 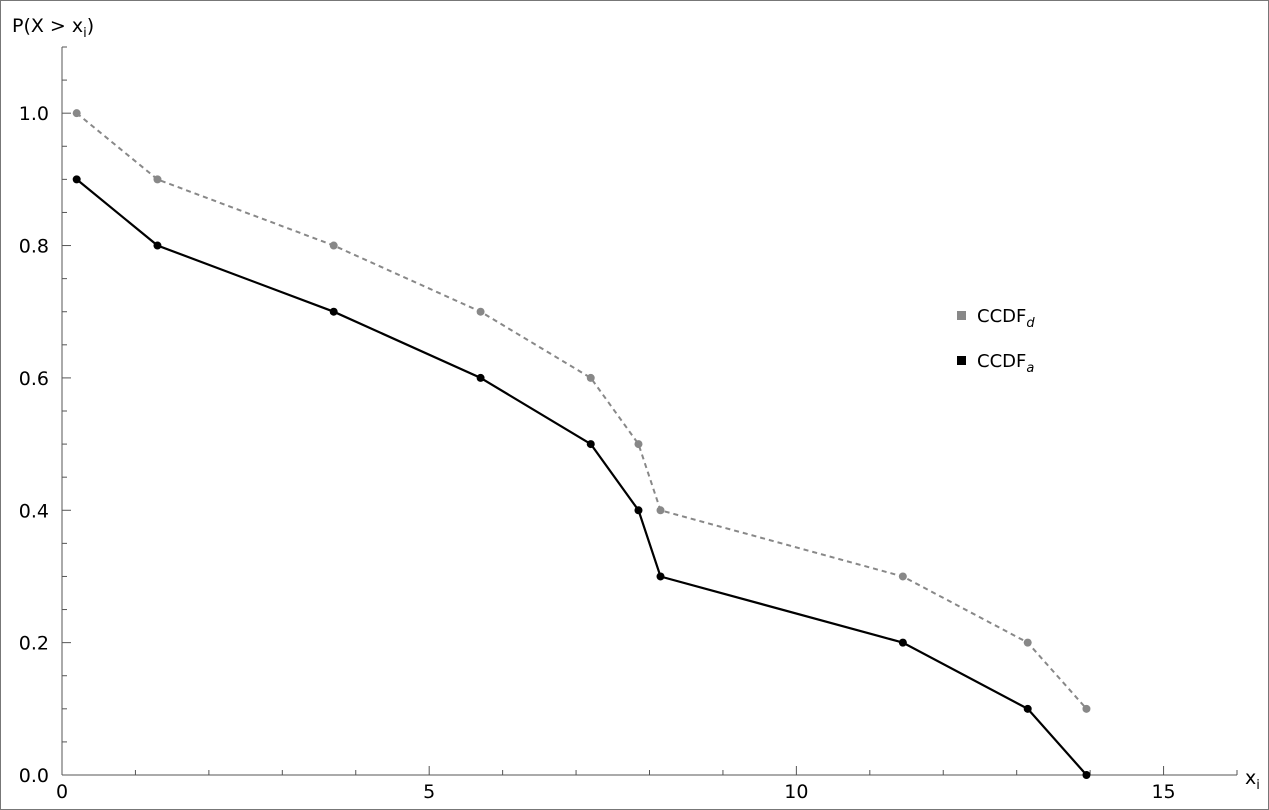 I want to click on legend-label-ccdf-a: CCDFa, so click(x=1005, y=363).